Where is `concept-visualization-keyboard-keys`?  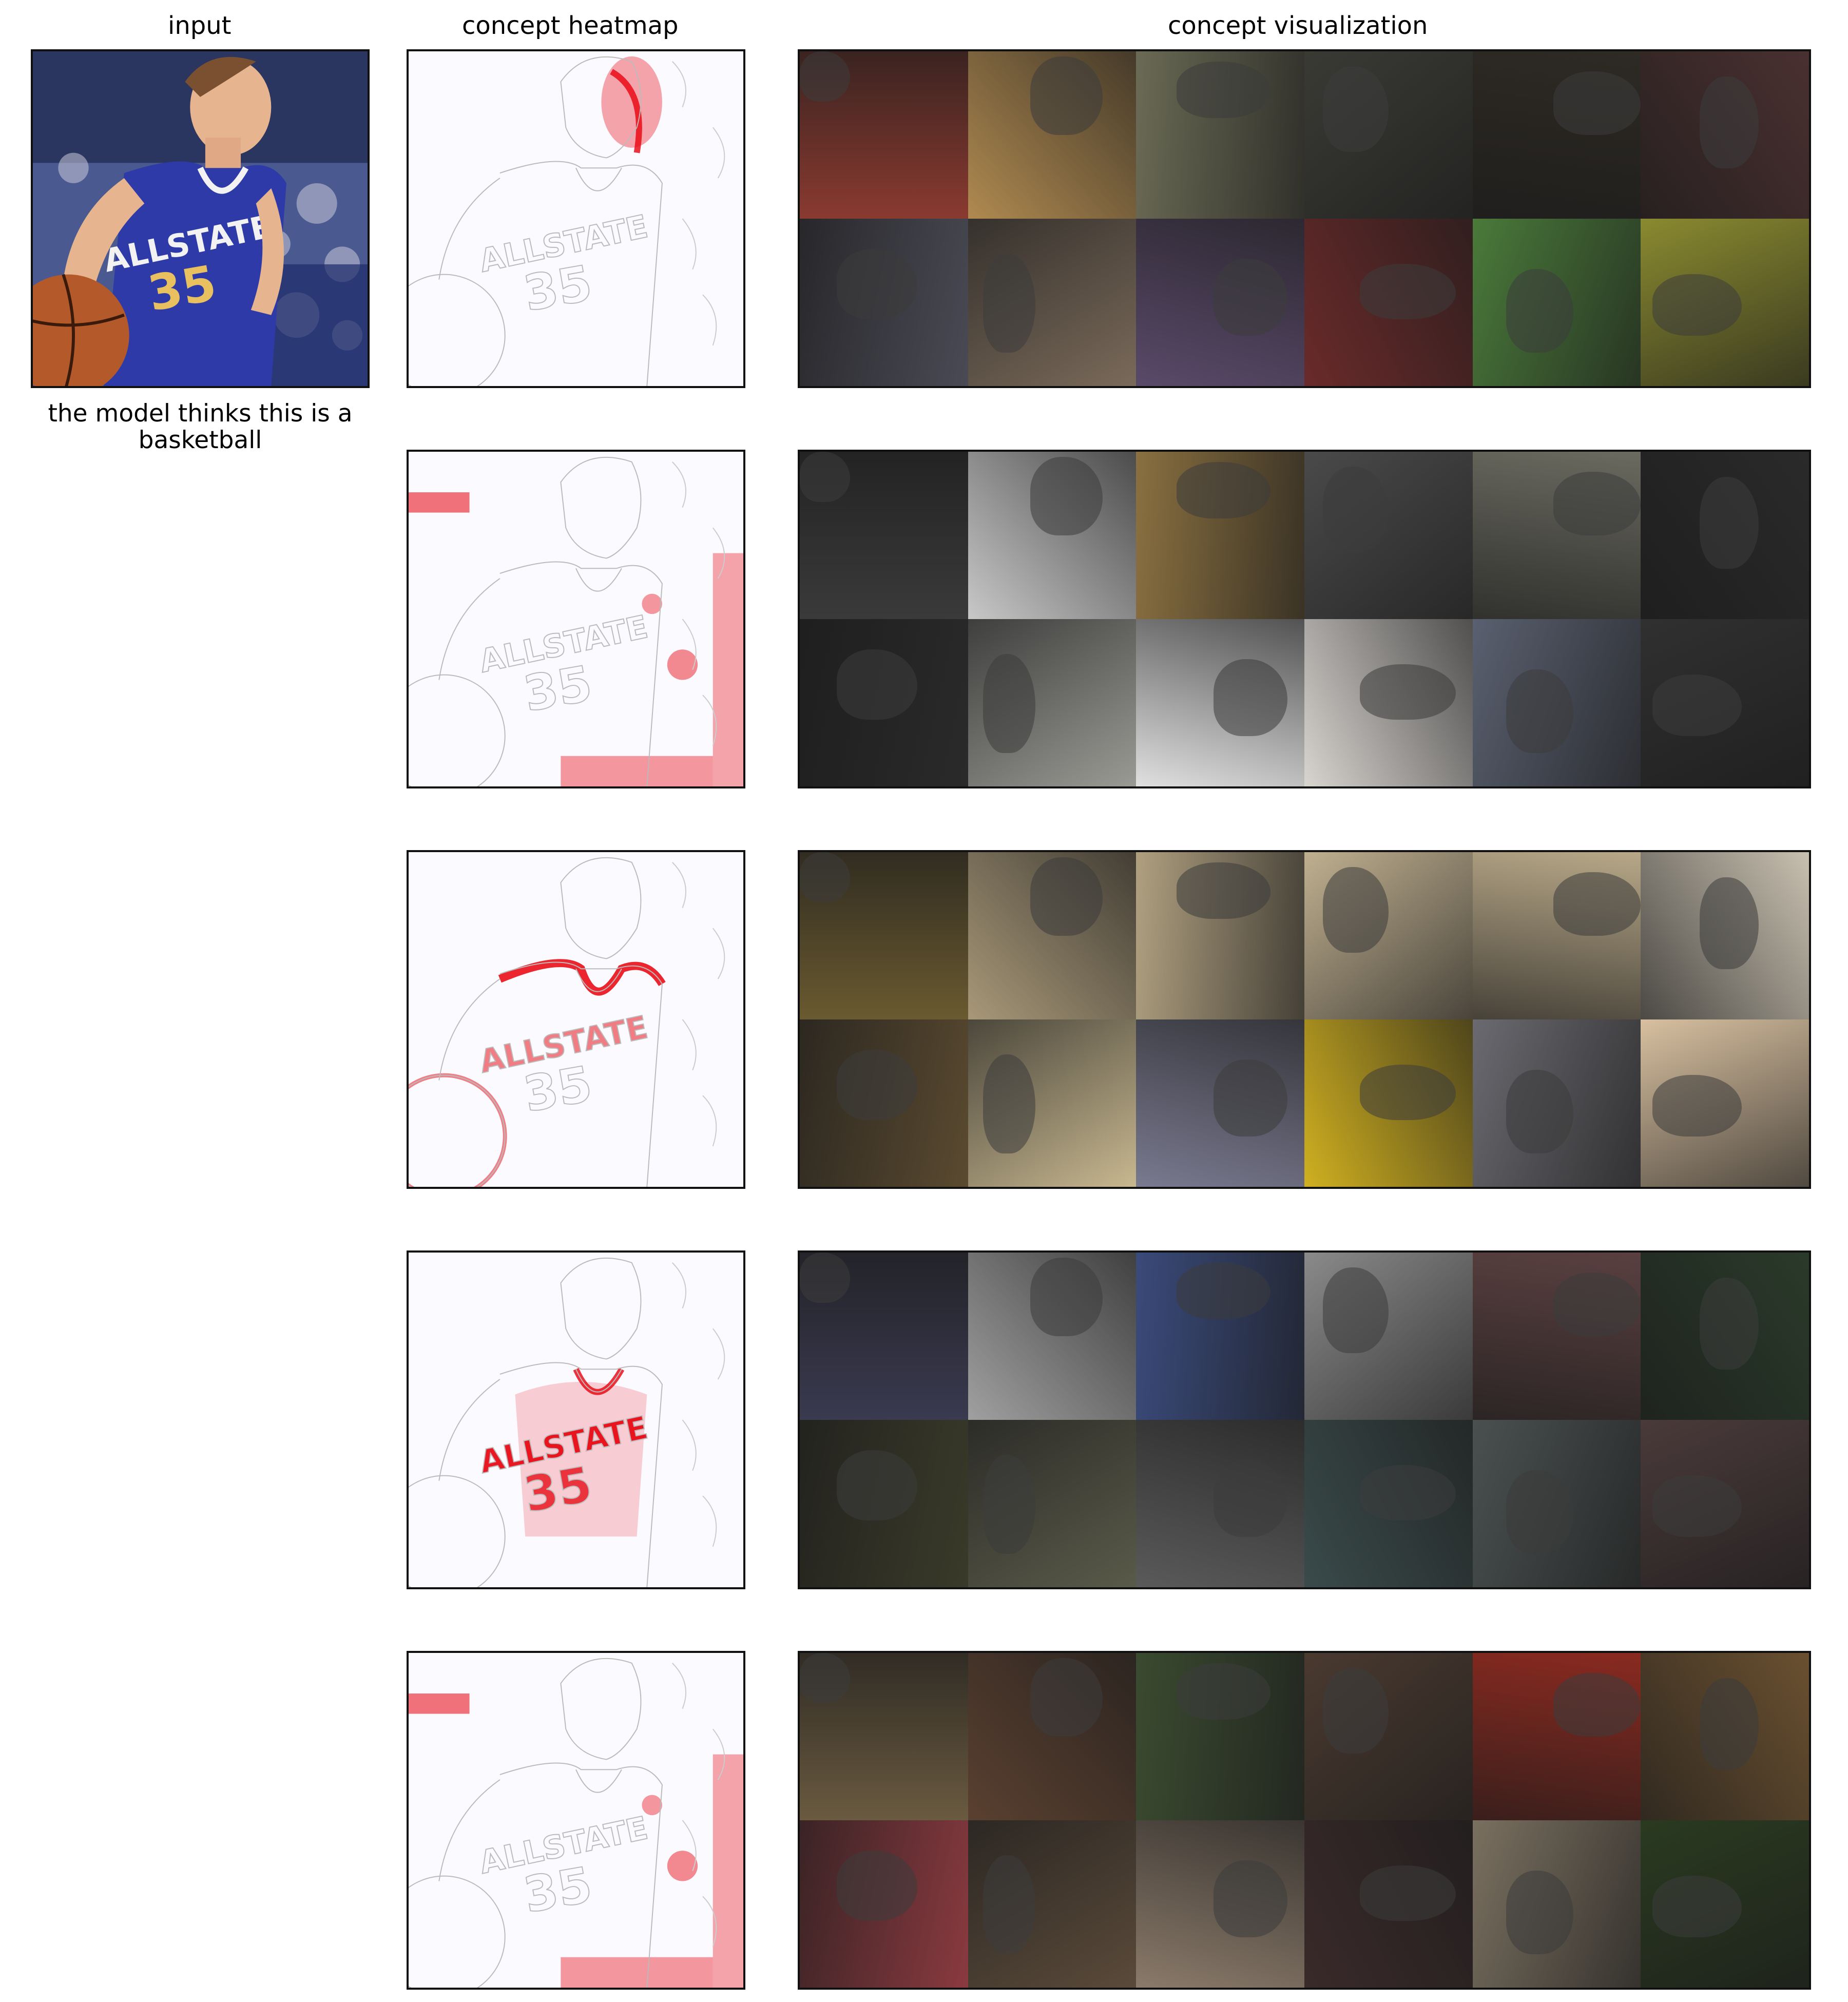 concept-visualization-keyboard-keys is located at coordinates (1304, 619).